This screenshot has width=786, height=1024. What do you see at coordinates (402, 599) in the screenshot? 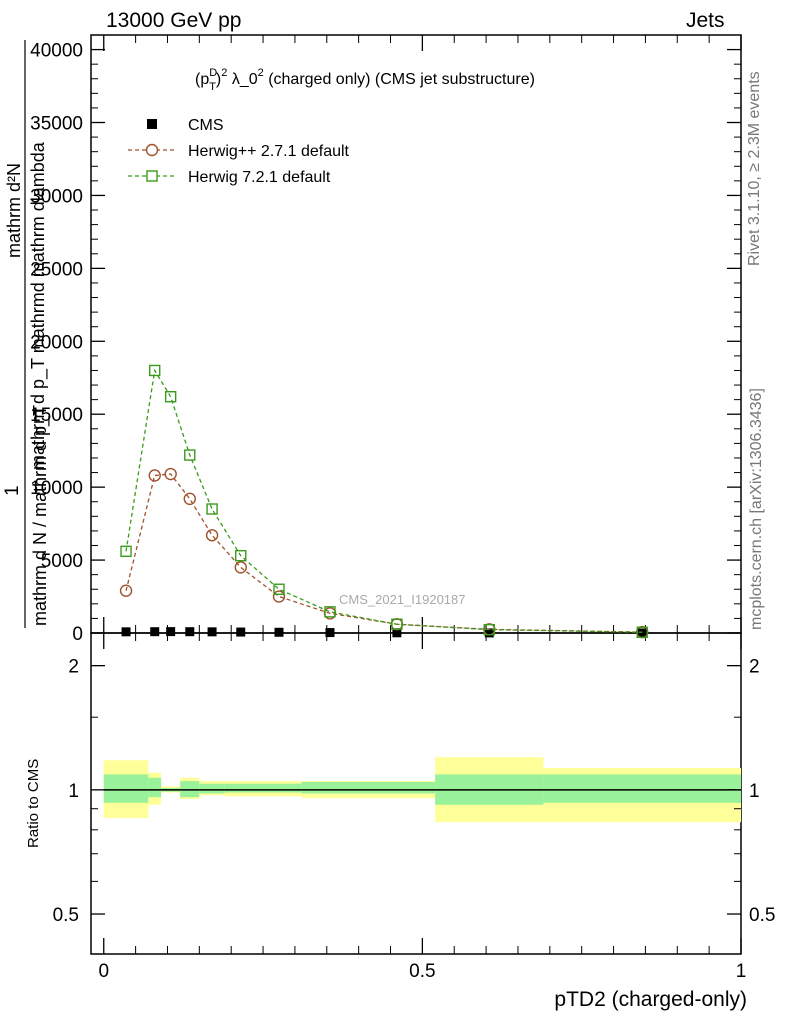
I see `analysis-watermark: CMS_2021_I1920187` at bounding box center [402, 599].